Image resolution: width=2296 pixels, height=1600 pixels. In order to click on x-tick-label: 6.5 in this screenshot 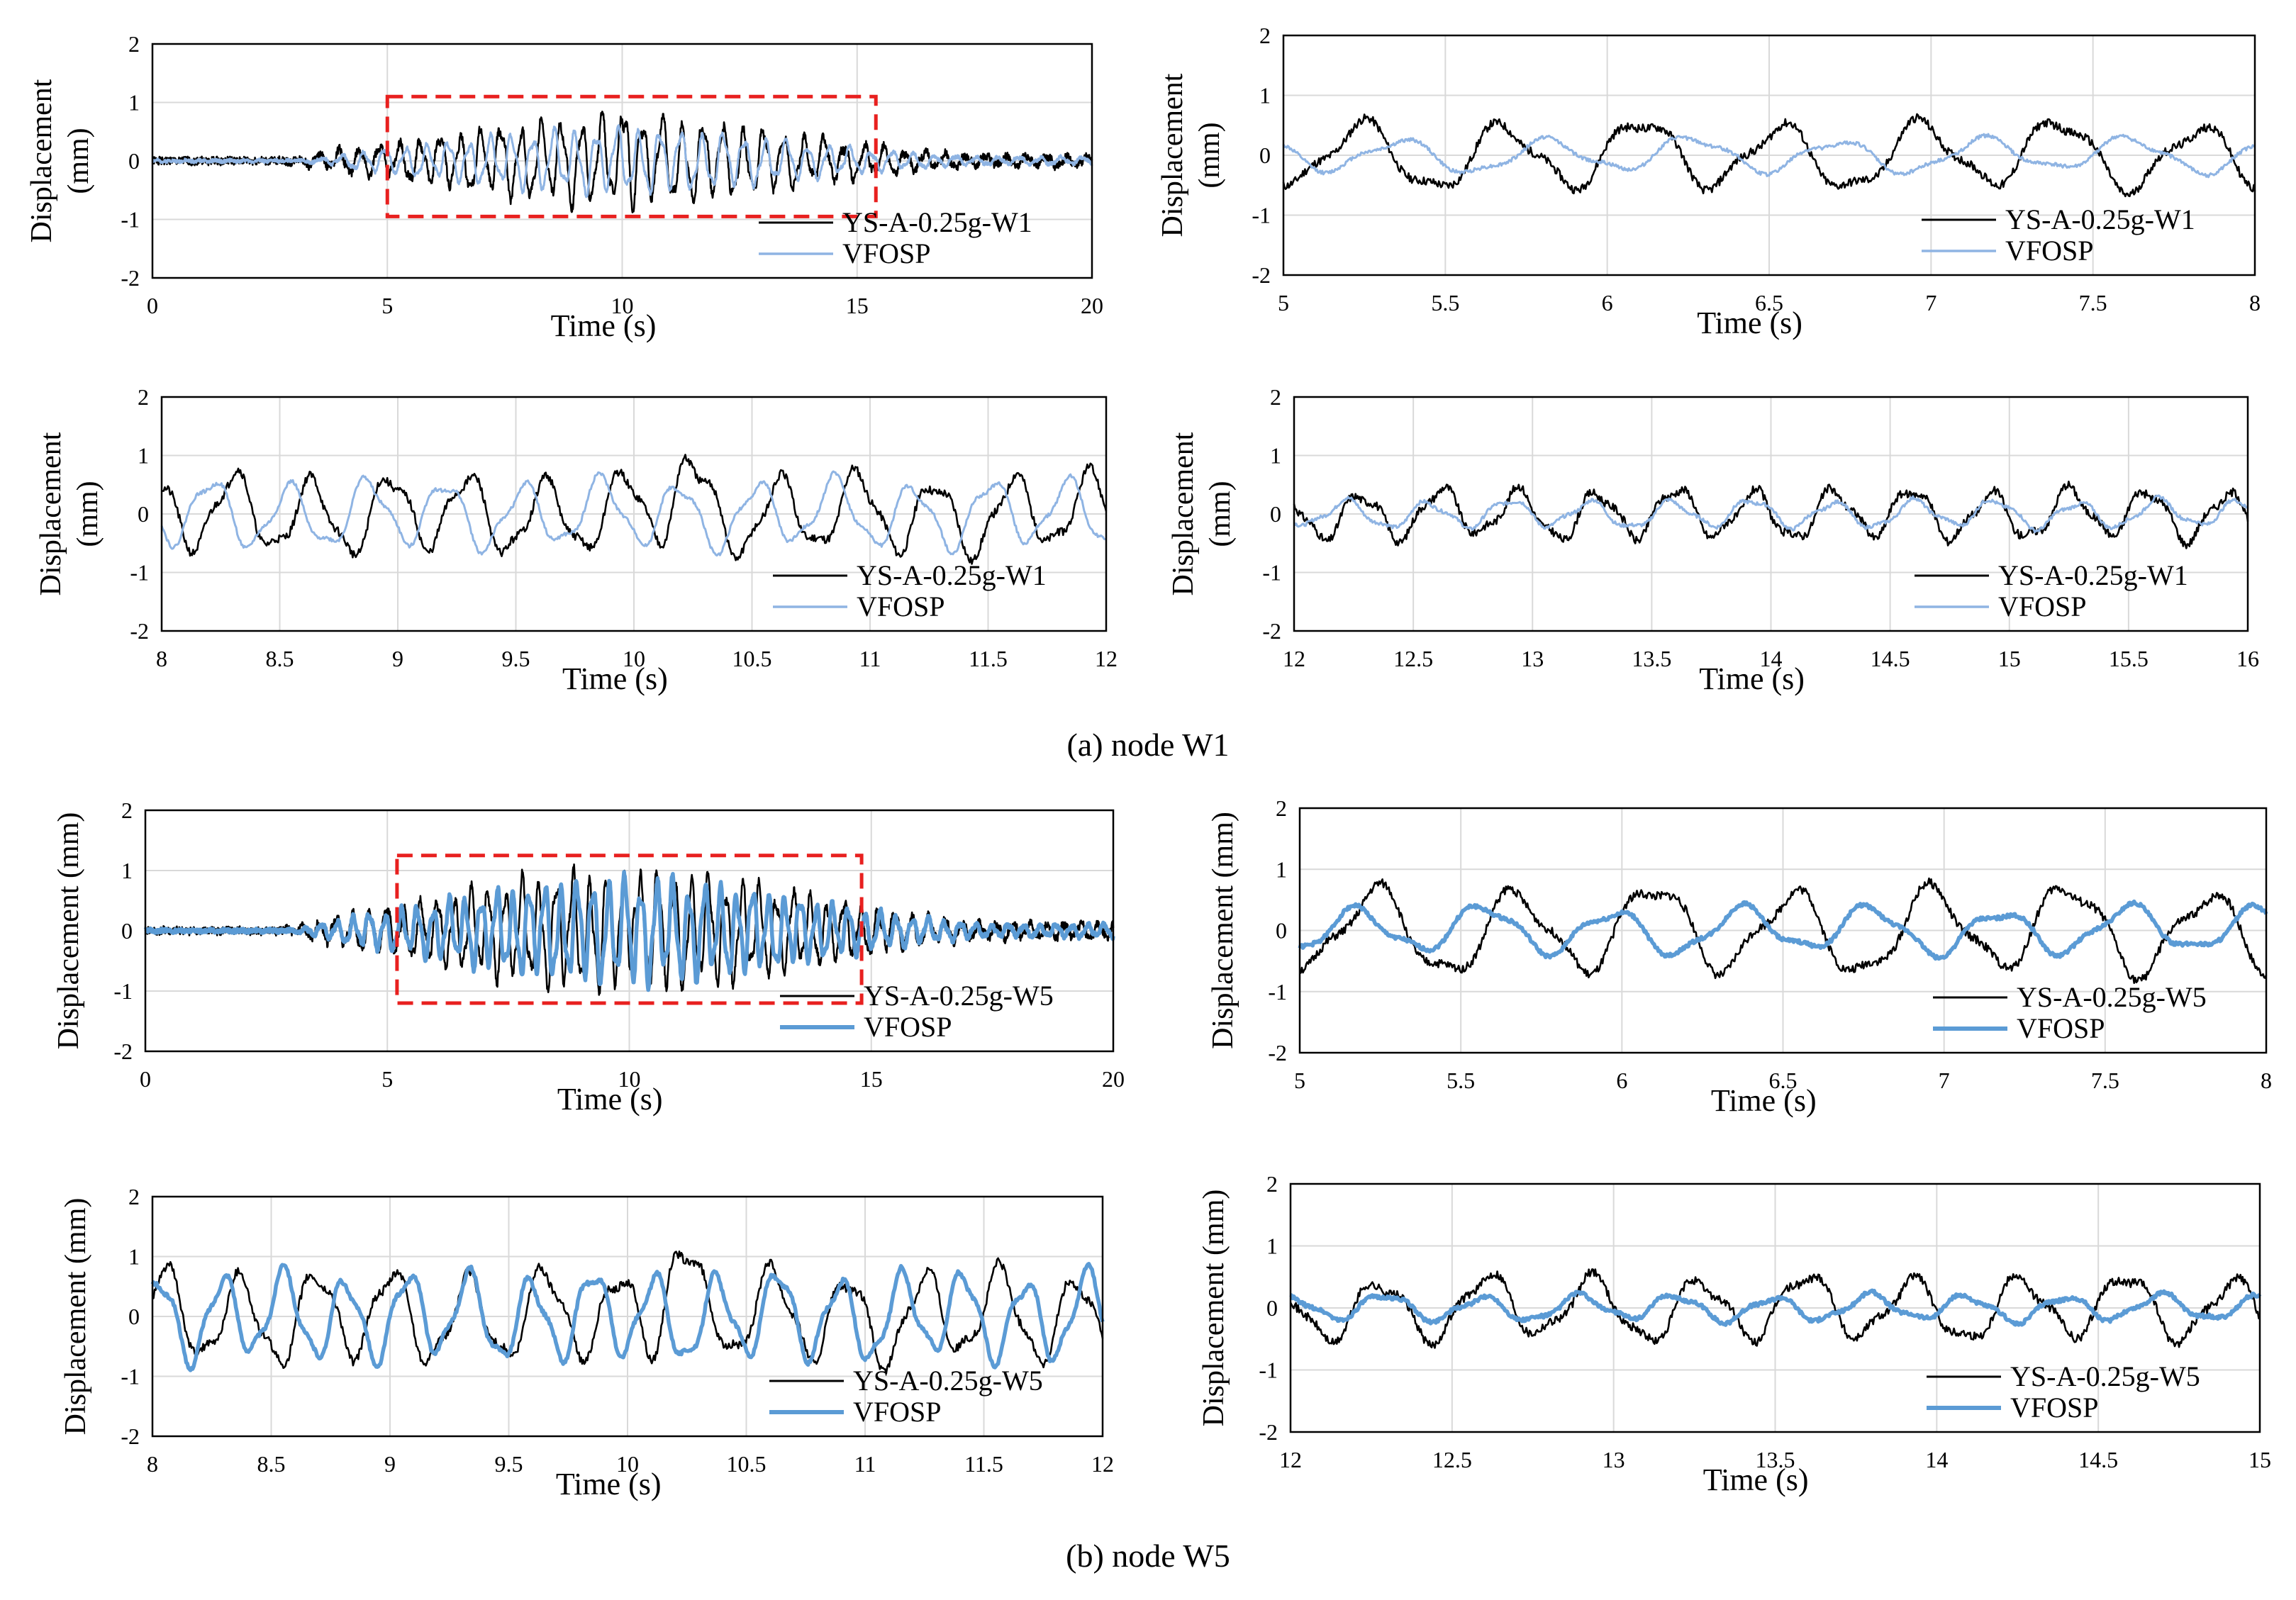, I will do `click(1769, 302)`.